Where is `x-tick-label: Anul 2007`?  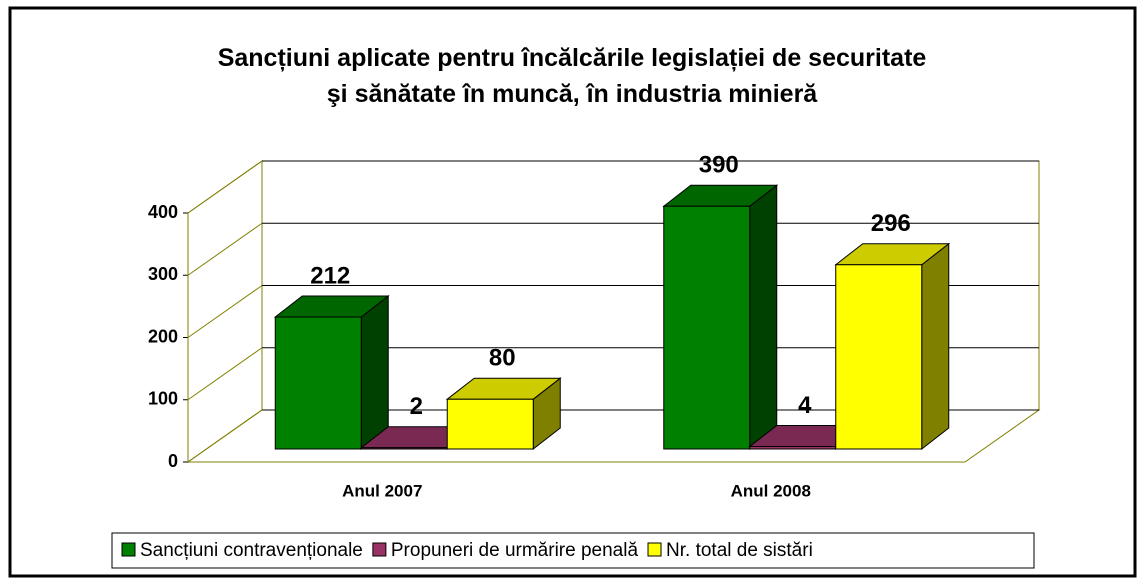
x-tick-label: Anul 2007 is located at coordinates (382, 490).